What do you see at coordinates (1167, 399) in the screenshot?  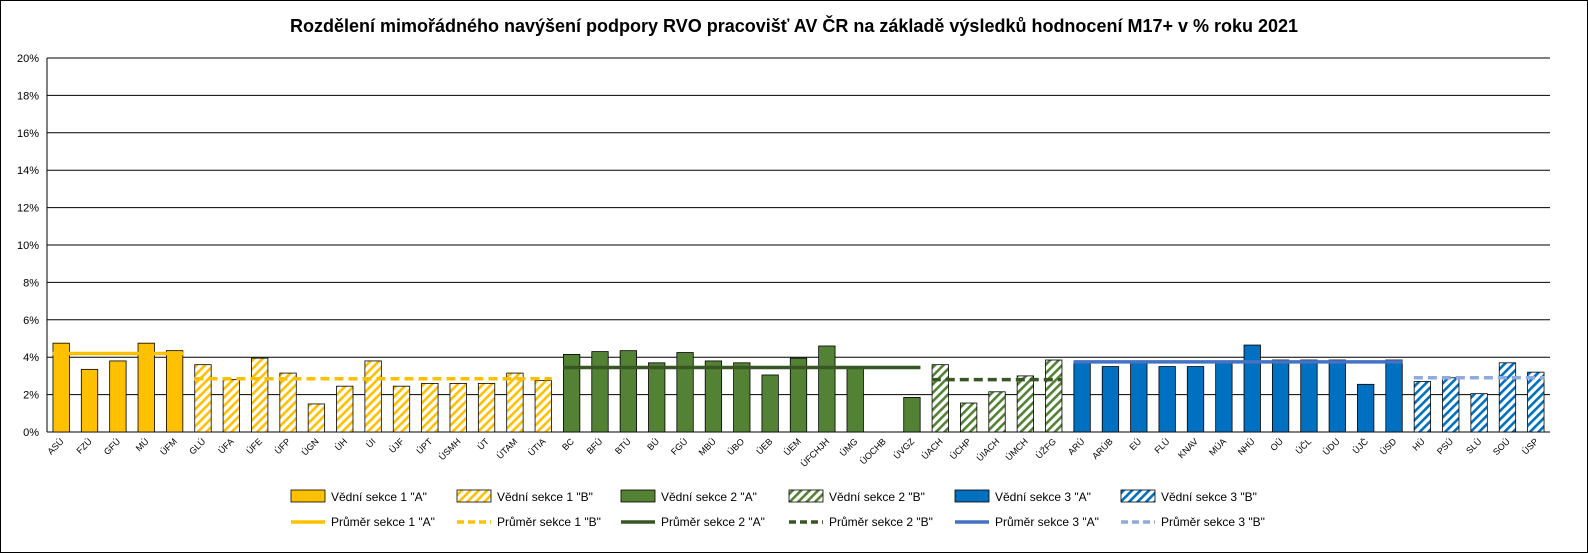 I see `bar-FLÚ` at bounding box center [1167, 399].